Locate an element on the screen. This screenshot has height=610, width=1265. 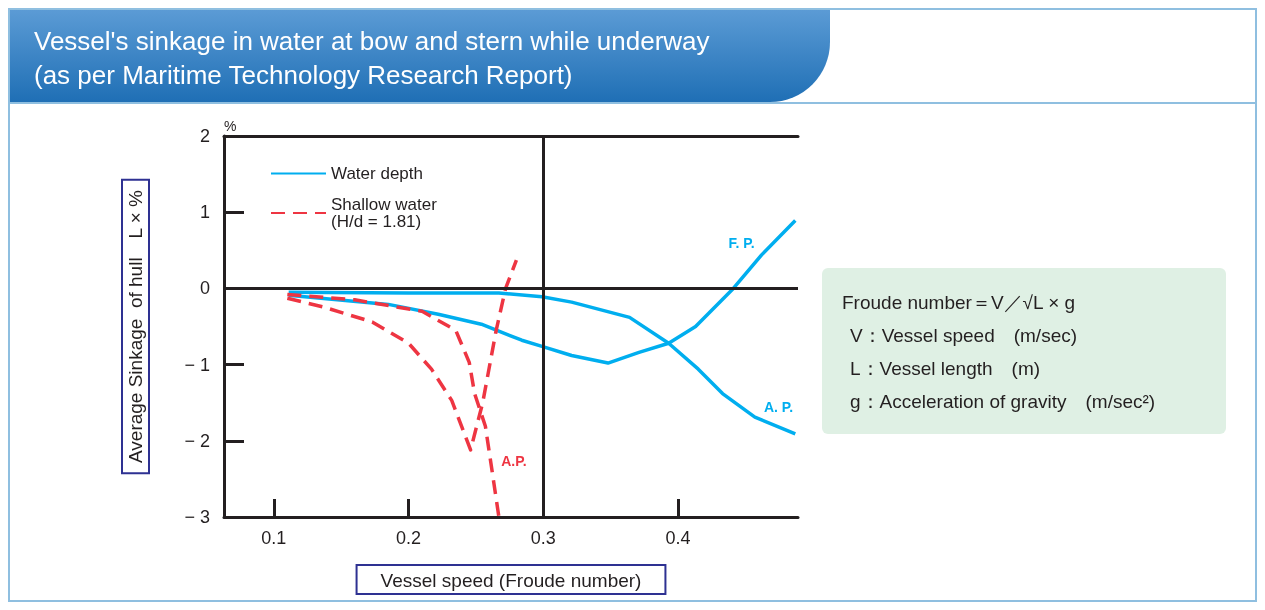
x-axis-title: Vessel speed (Froude number) is located at coordinates (511, 580).